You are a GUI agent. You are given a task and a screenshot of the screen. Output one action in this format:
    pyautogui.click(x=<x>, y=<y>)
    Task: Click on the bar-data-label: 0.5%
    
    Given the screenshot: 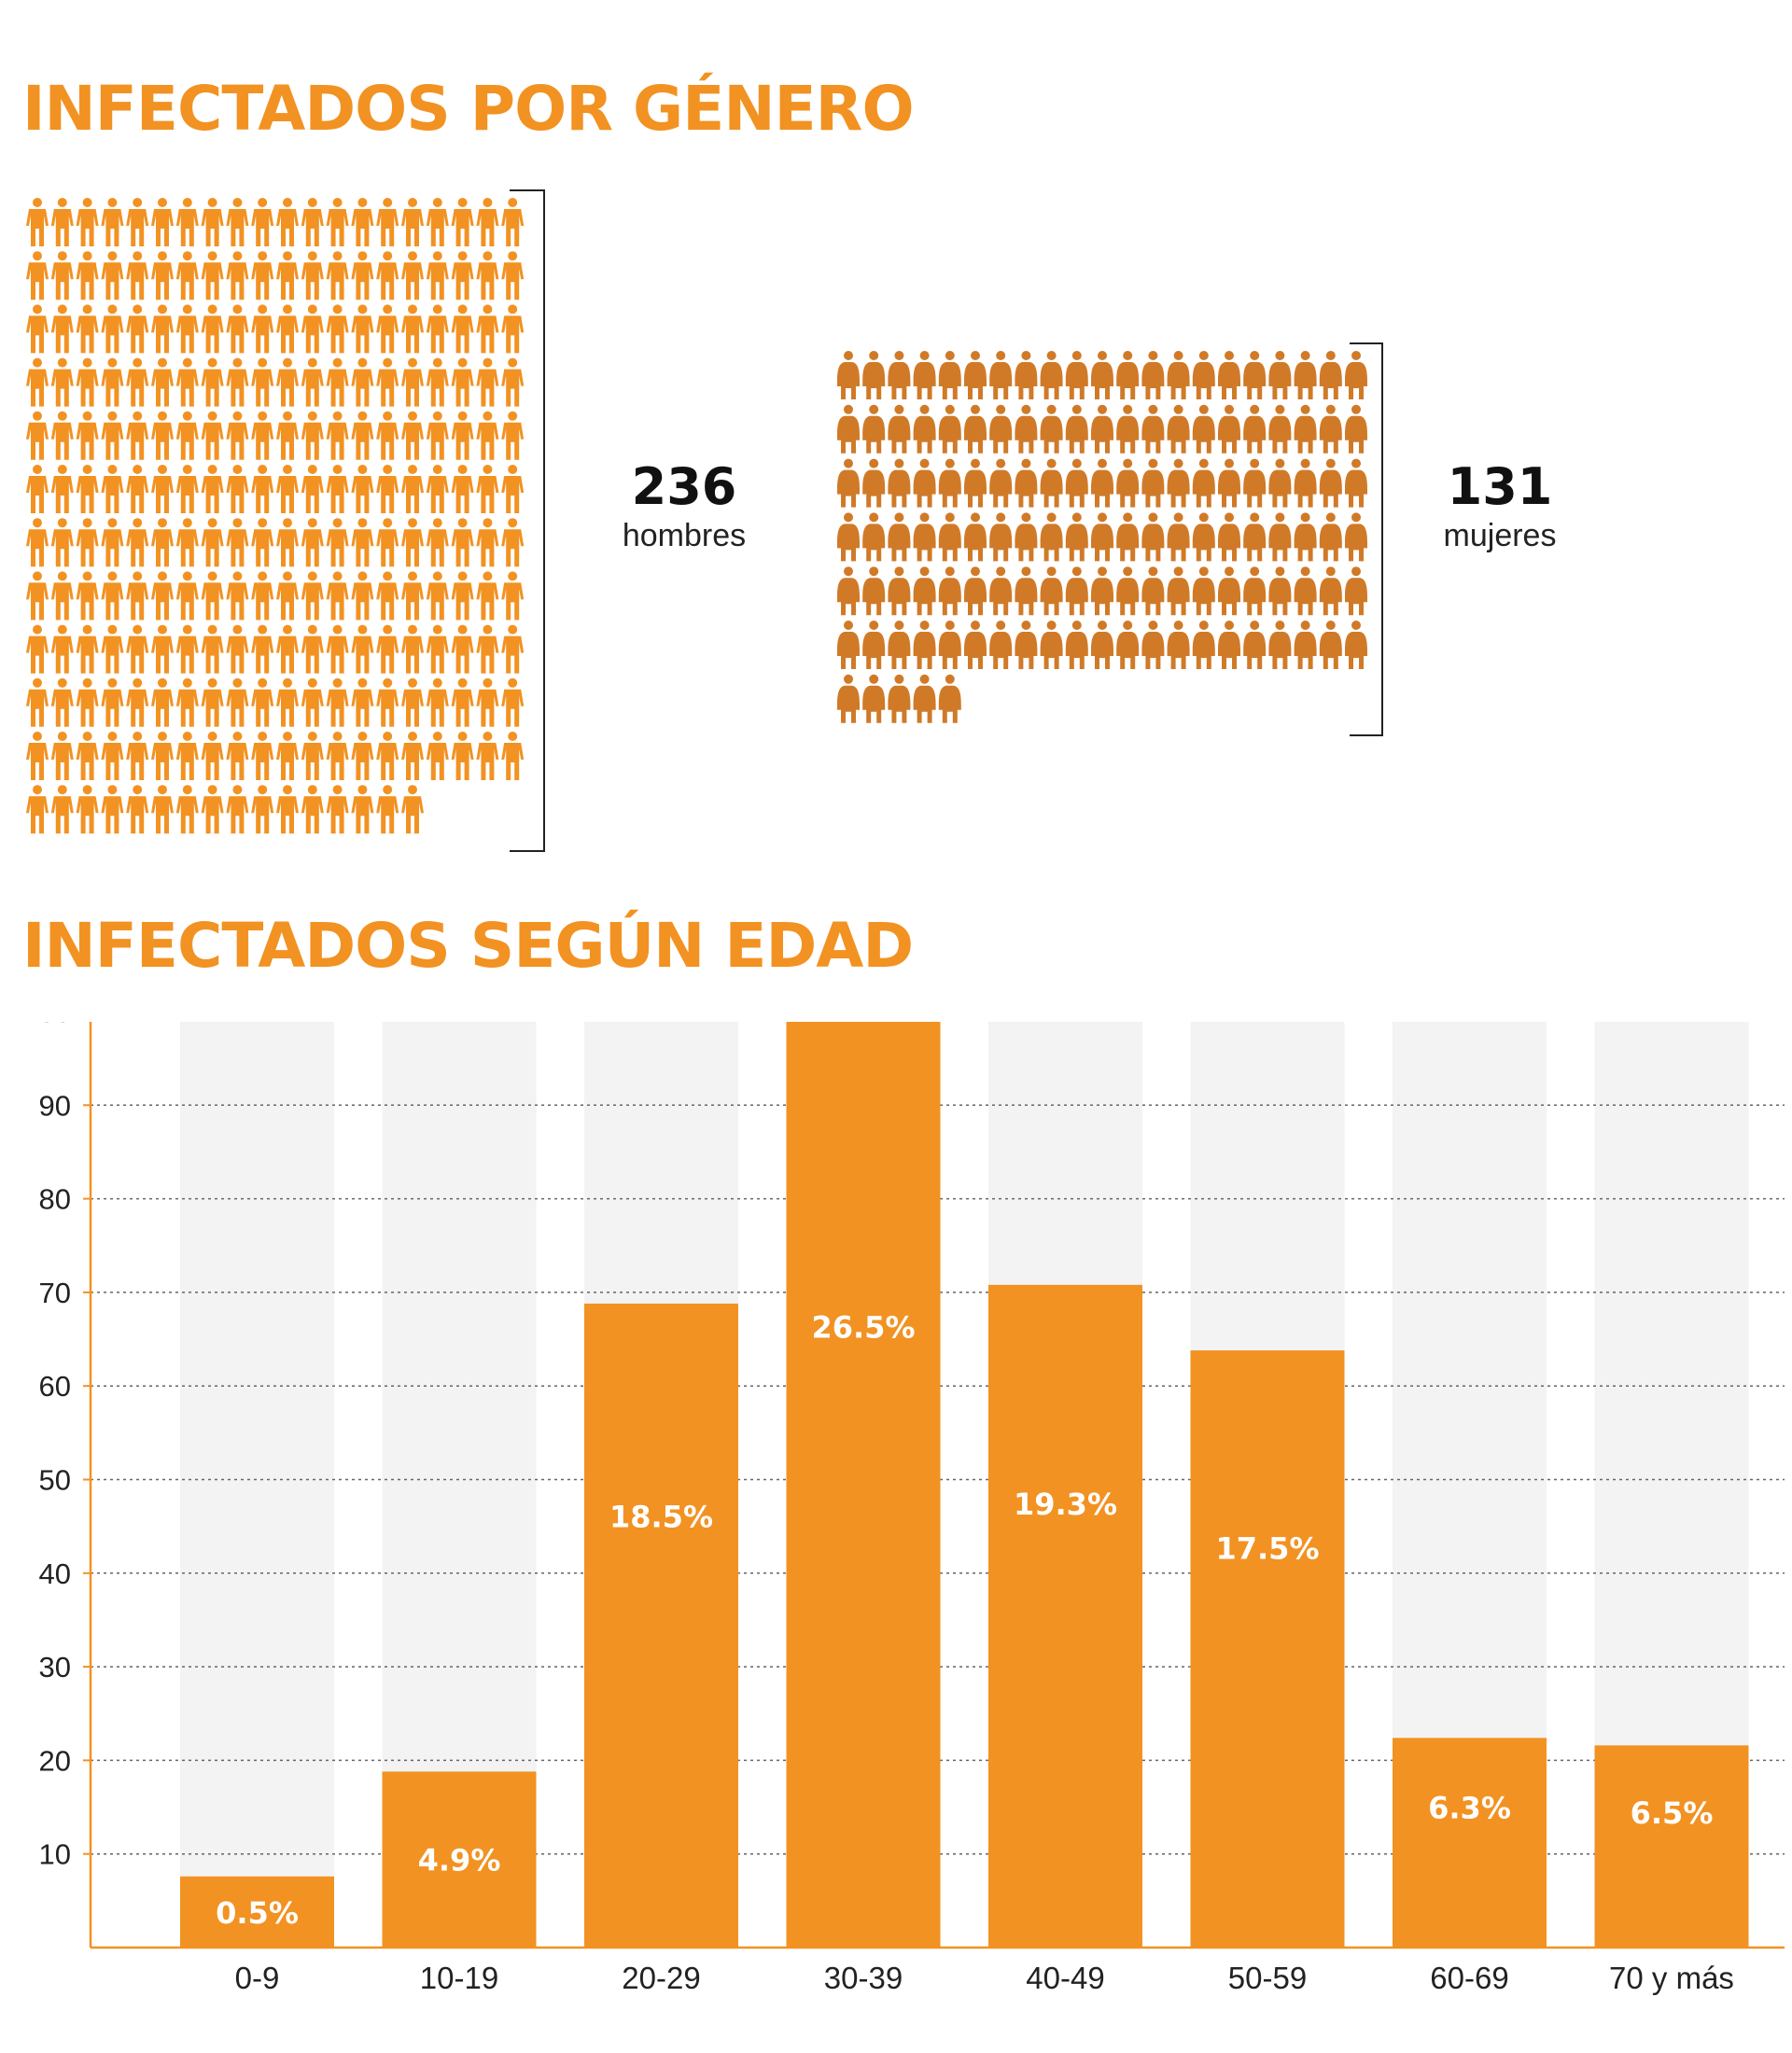 What is the action you would take?
    pyautogui.click(x=257, y=1913)
    